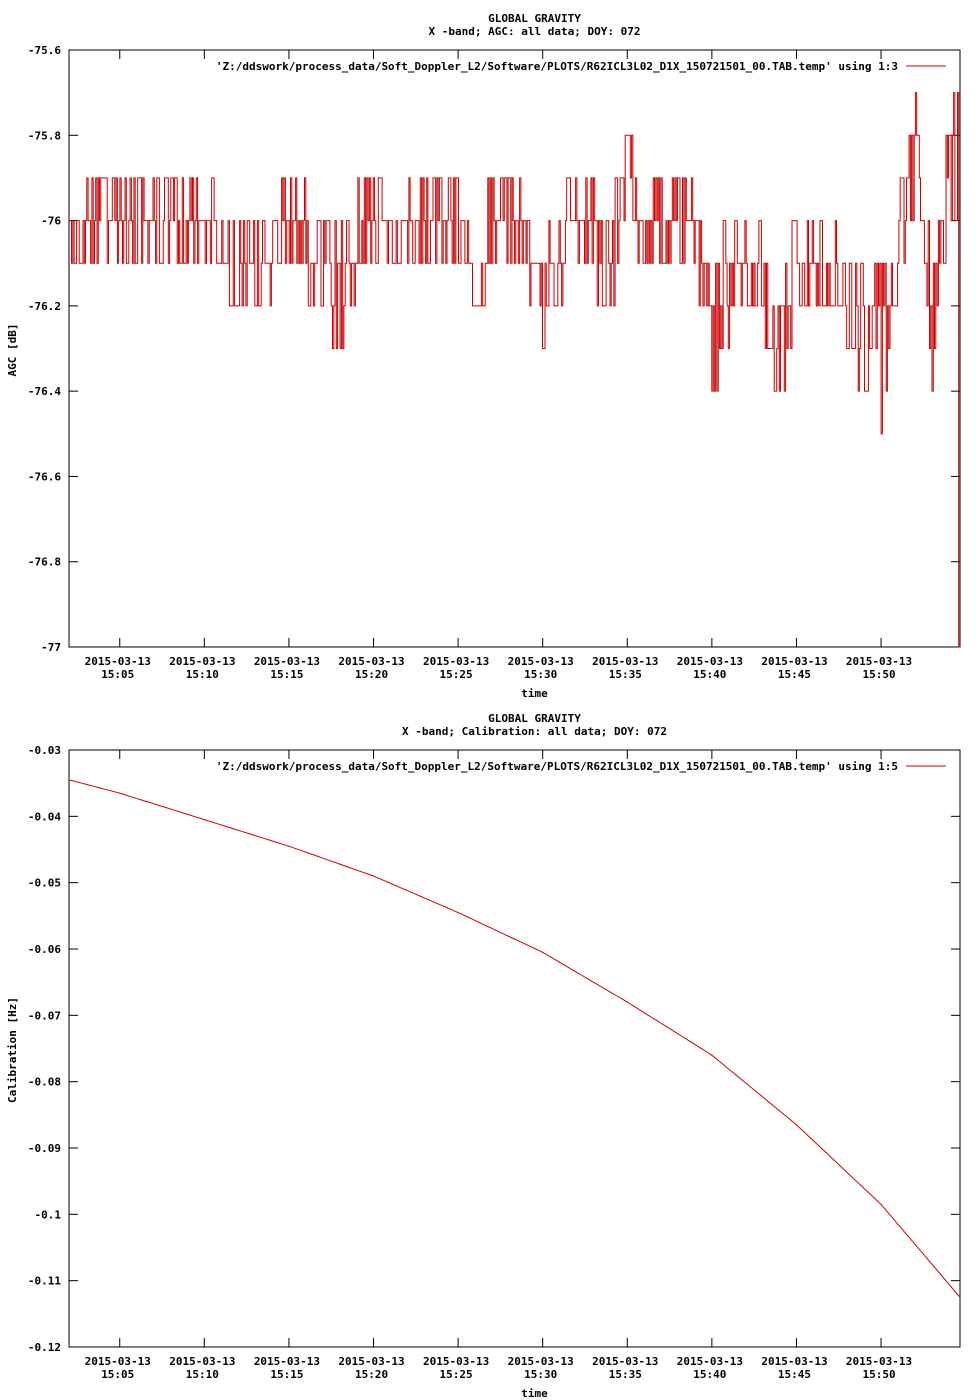 The width and height of the screenshot is (980, 1400). I want to click on chart-subtitle: X -band; Calibration: all data; DOY: 072, so click(534, 731).